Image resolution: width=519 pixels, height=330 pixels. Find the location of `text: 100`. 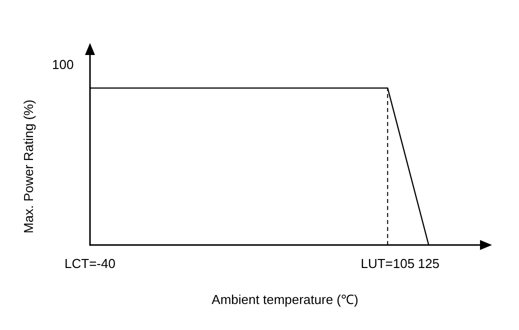

text: 100 is located at coordinates (63, 64).